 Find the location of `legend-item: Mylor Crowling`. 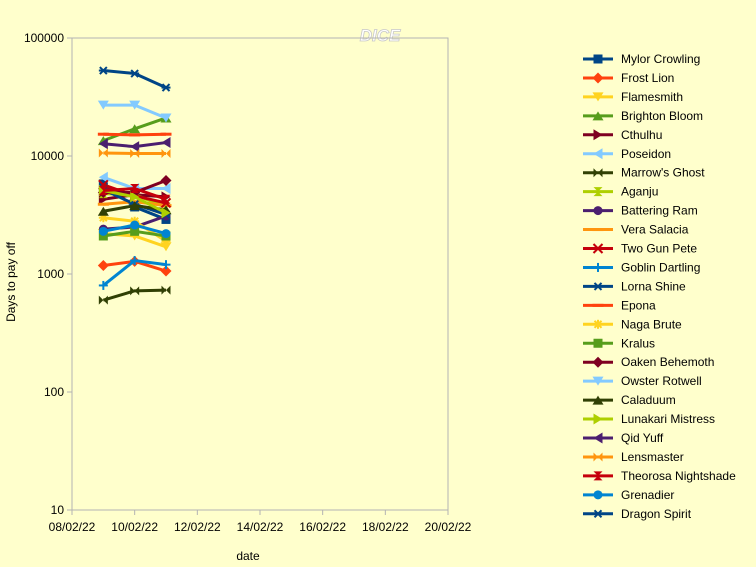

legend-item: Mylor Crowling is located at coordinates (641, 59).